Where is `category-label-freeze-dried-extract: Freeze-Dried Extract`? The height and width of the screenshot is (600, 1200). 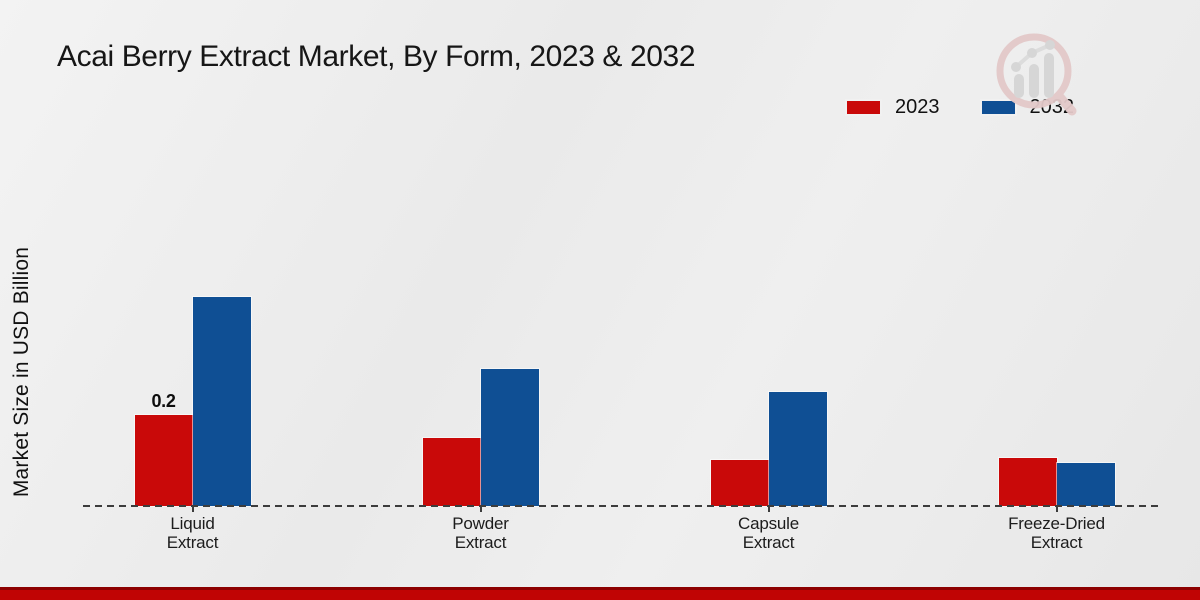 category-label-freeze-dried-extract: Freeze-Dried Extract is located at coordinates (1056, 533).